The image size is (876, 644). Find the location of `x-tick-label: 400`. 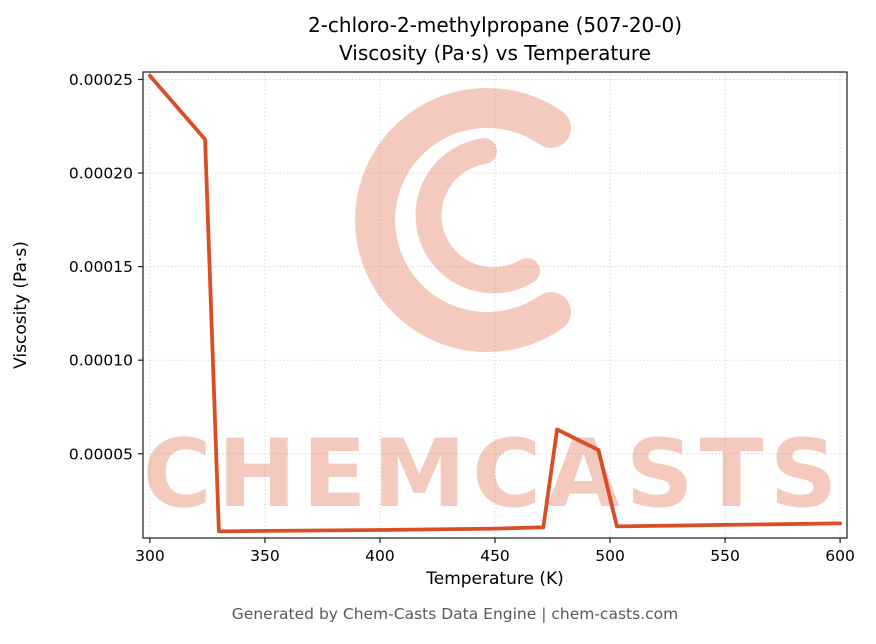

x-tick-label: 400 is located at coordinates (380, 556).